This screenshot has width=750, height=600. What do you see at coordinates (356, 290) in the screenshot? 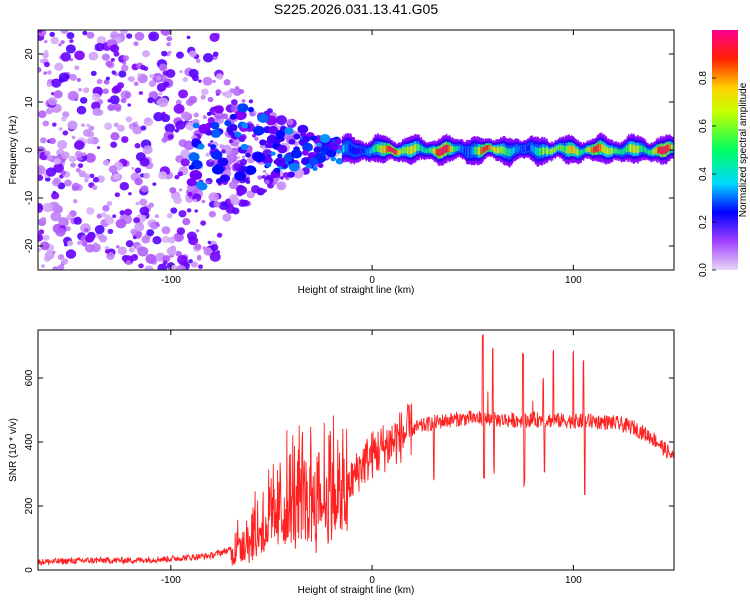
I see `spectrogram-x-label: Height of straight line (km)` at bounding box center [356, 290].